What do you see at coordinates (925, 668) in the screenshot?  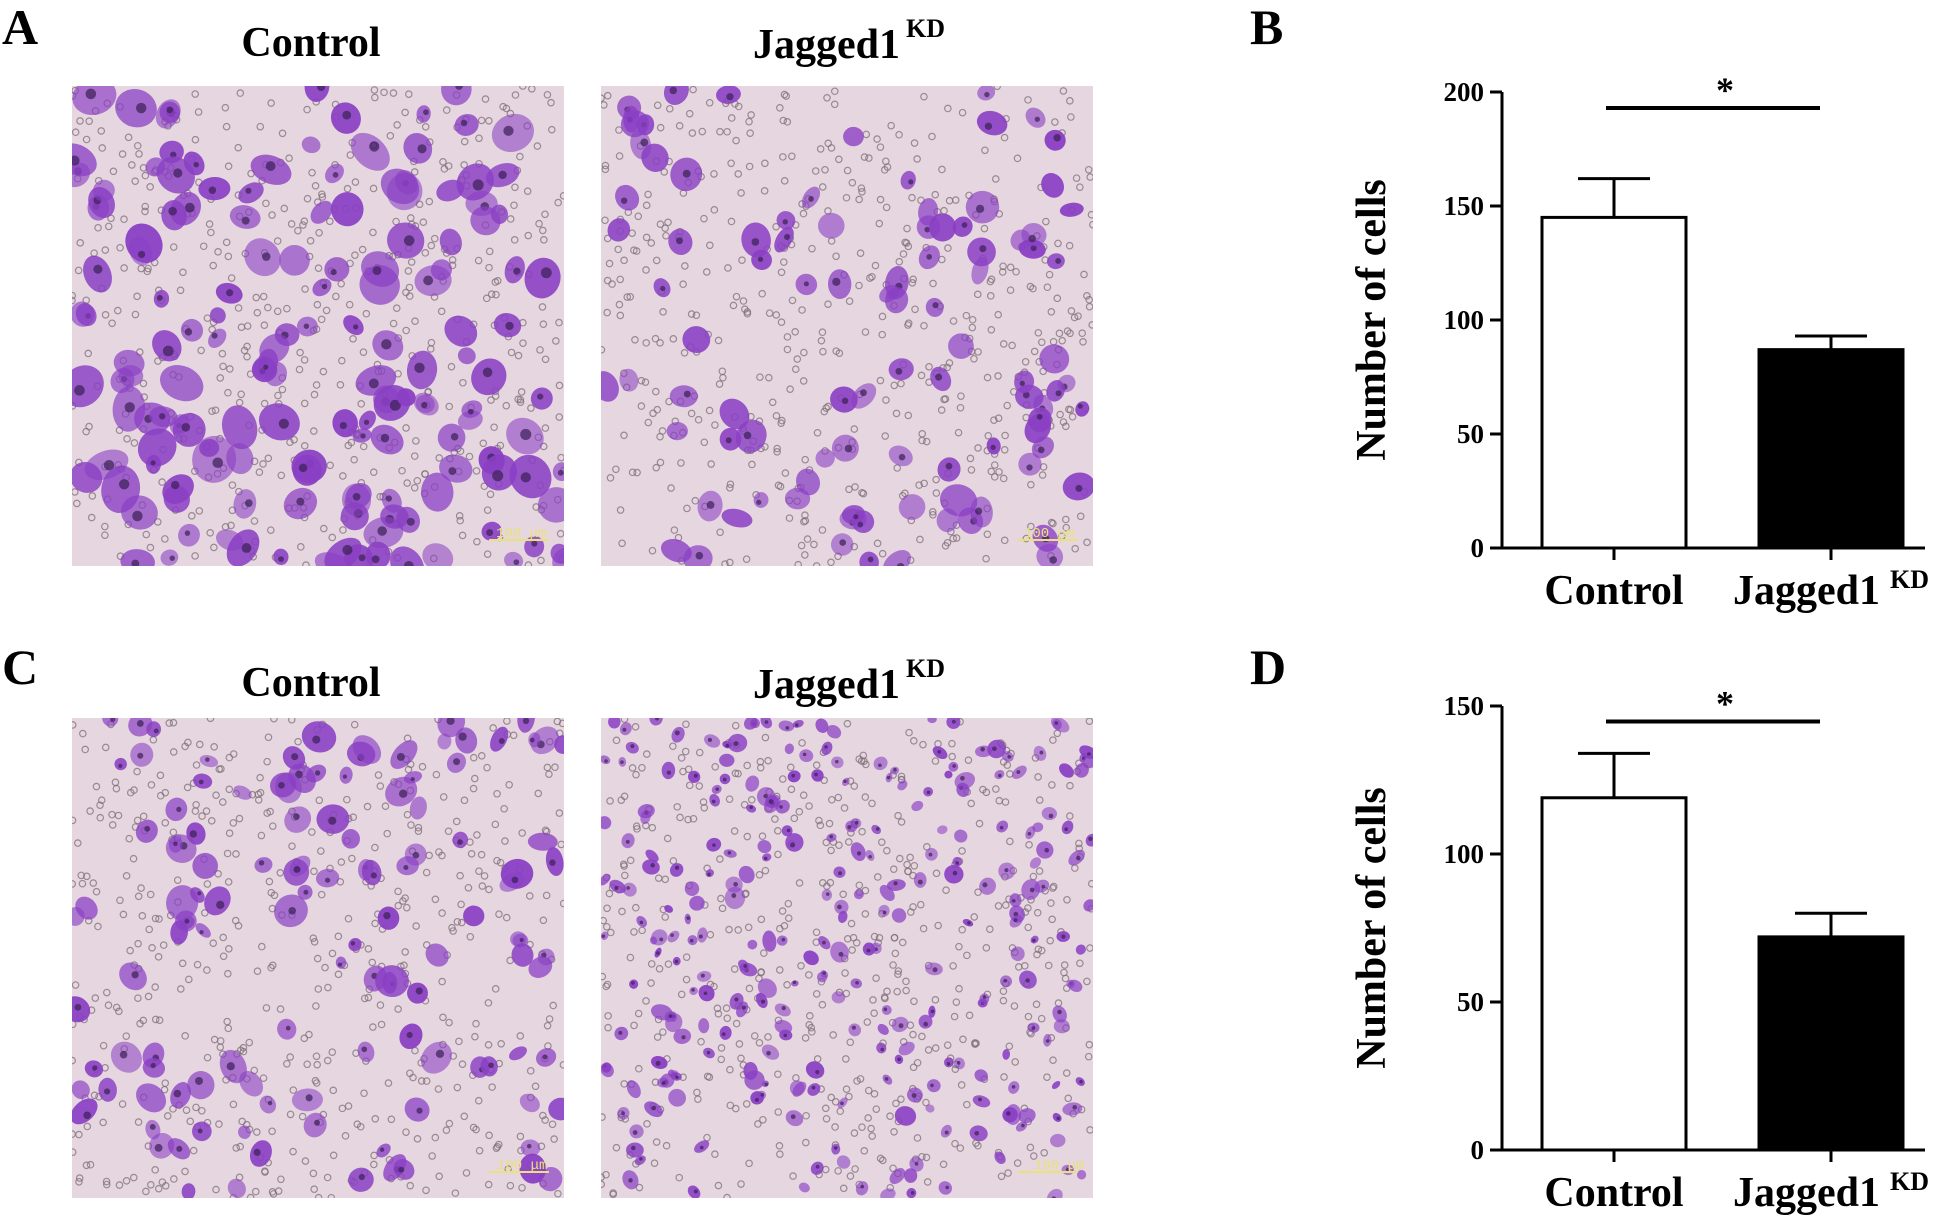 I see `panel-c-kd-title-sup: KD` at bounding box center [925, 668].